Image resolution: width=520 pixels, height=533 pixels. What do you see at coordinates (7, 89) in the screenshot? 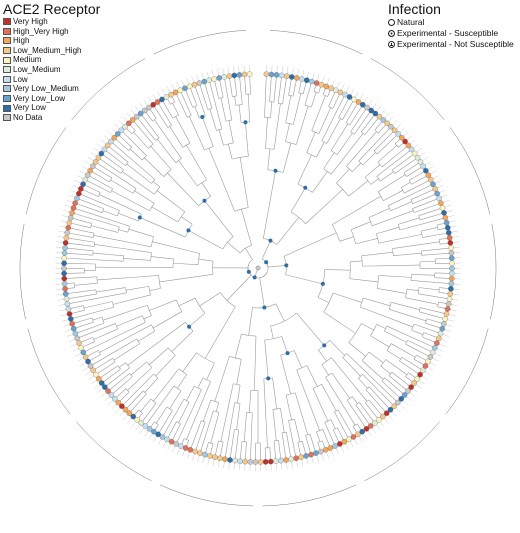
I see `color-swatch` at bounding box center [7, 89].